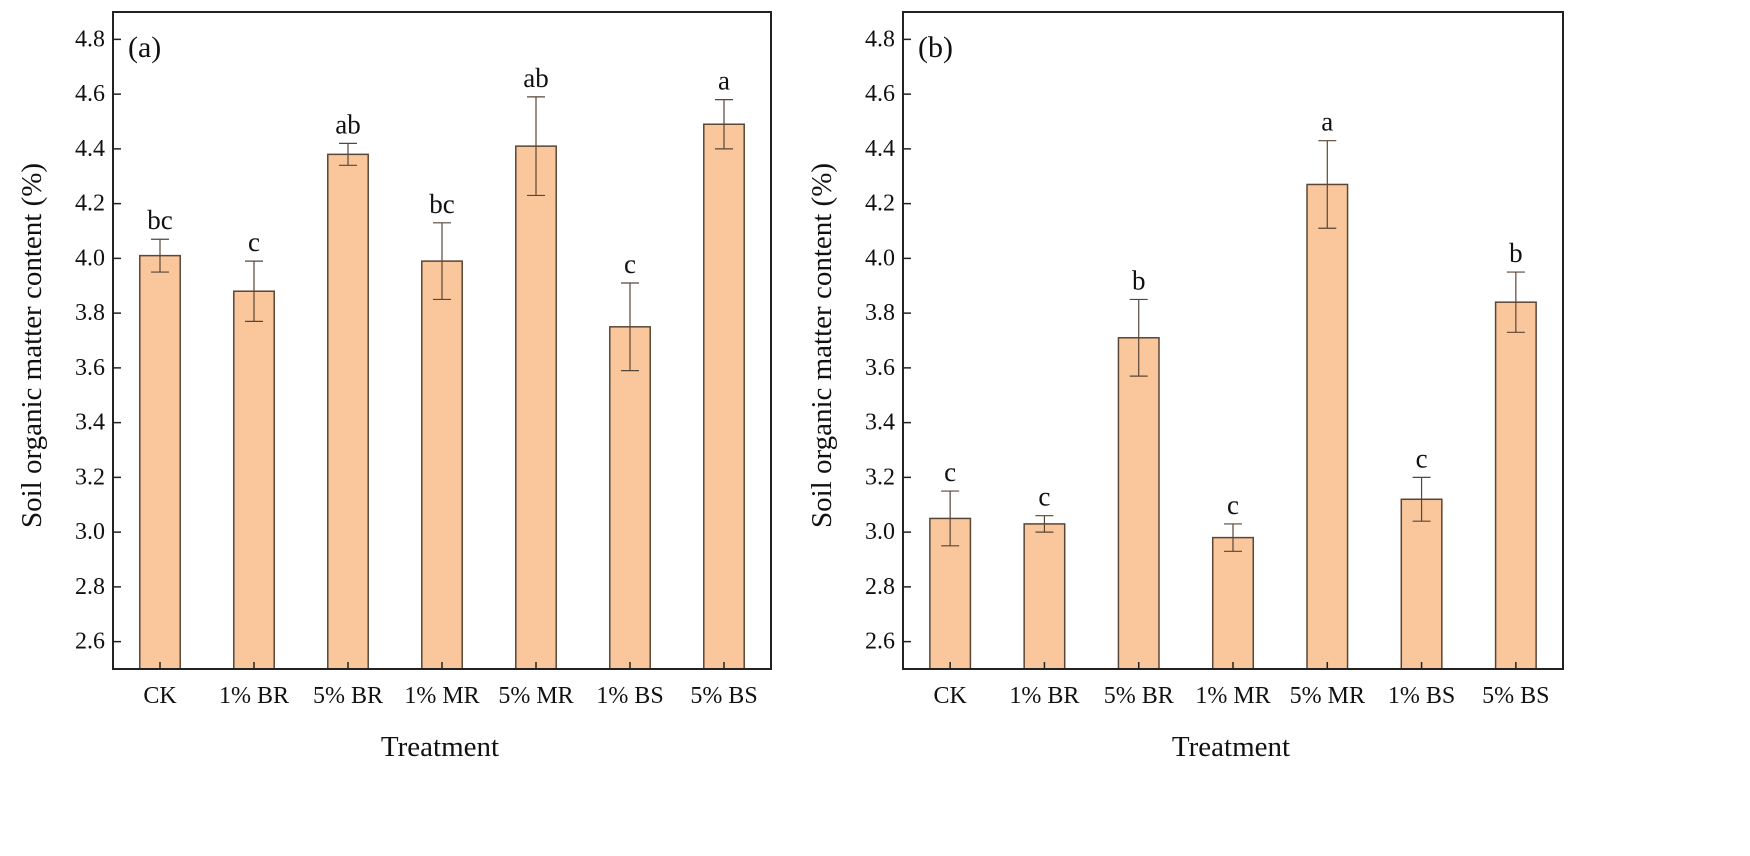  I want to click on panel-b-y-tick-label: 4.6, so click(880, 94).